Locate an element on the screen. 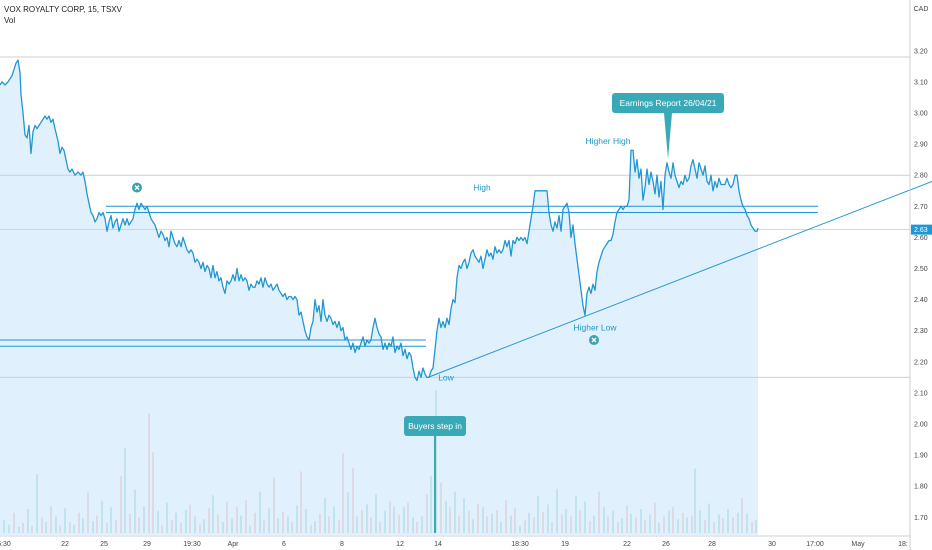  x-tick-label: May is located at coordinates (858, 544).